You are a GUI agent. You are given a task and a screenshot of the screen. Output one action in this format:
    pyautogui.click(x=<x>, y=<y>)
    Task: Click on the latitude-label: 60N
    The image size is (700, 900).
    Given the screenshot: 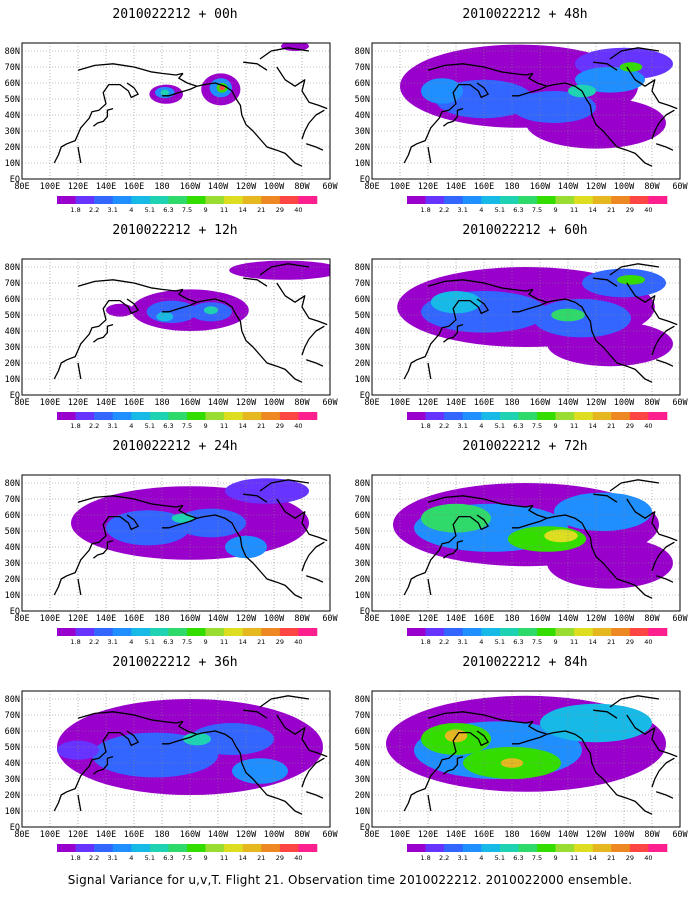 What is the action you would take?
    pyautogui.click(x=362, y=516)
    